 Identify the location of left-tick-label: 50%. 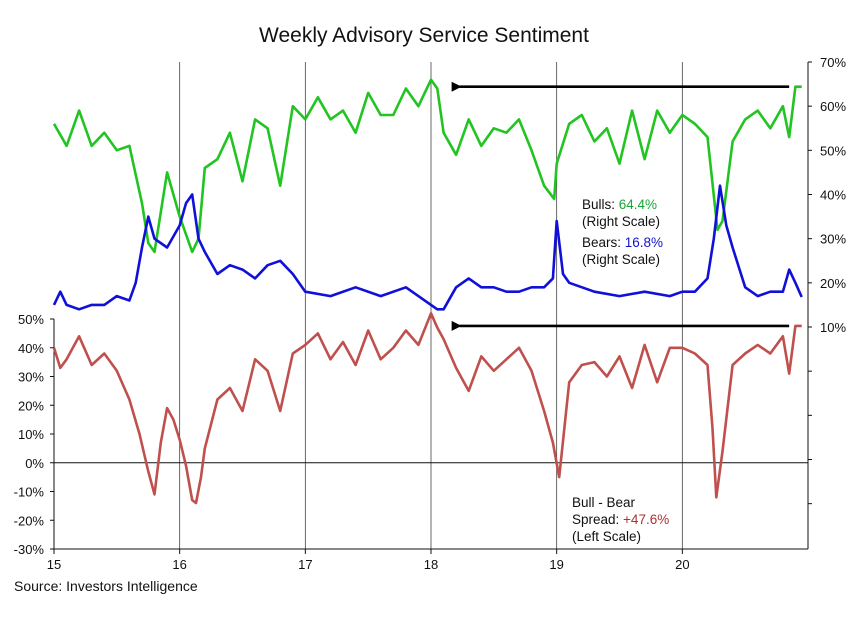
(31, 319).